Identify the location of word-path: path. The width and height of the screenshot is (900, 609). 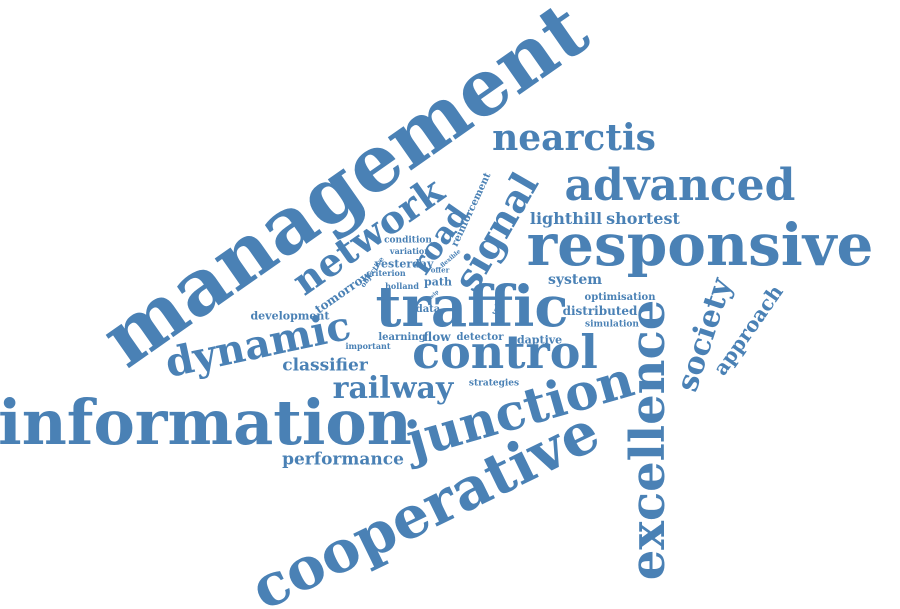
(438, 282).